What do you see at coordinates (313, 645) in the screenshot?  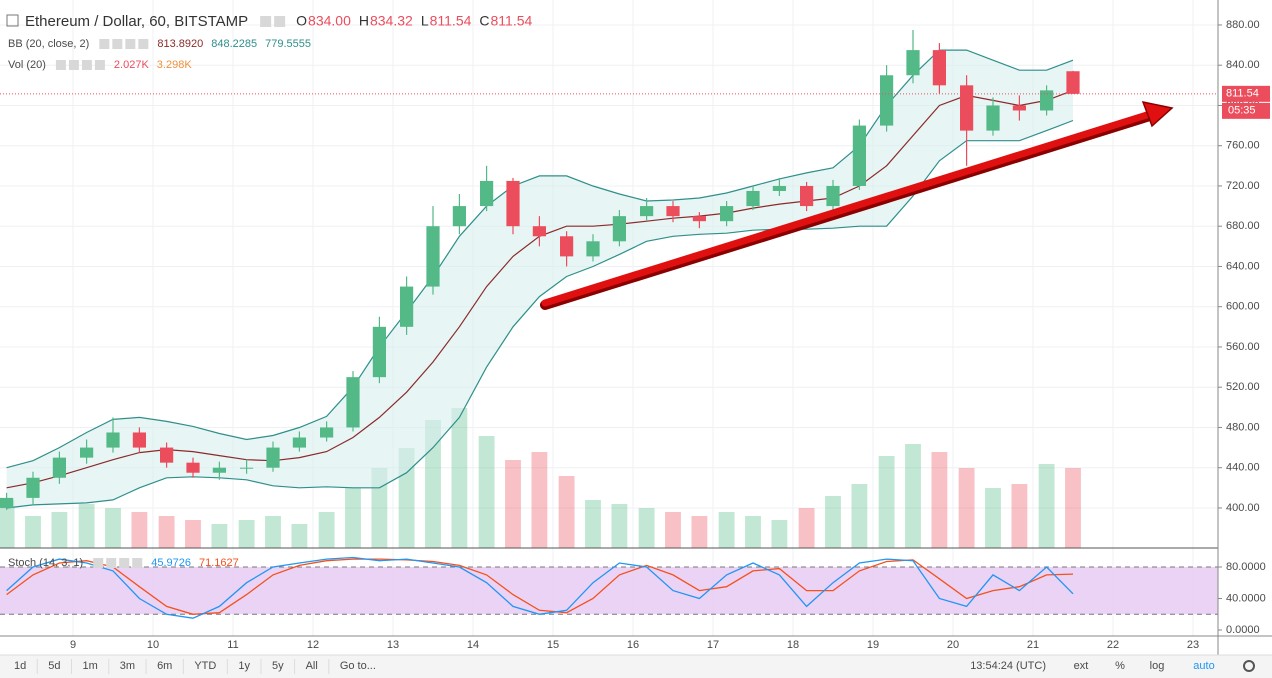 I see `x-tick-label: 12` at bounding box center [313, 645].